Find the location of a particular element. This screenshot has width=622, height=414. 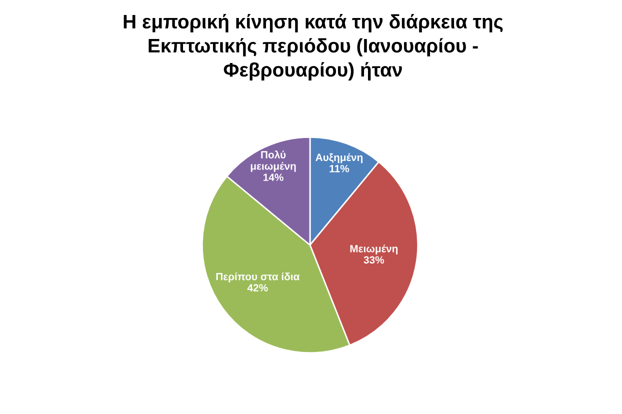

data-label: 11% is located at coordinates (340, 168).